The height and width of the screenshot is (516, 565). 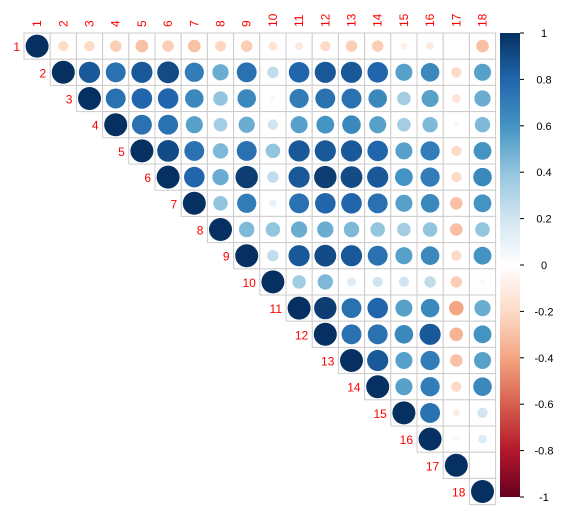 I want to click on column-label: 17, so click(x=456, y=20).